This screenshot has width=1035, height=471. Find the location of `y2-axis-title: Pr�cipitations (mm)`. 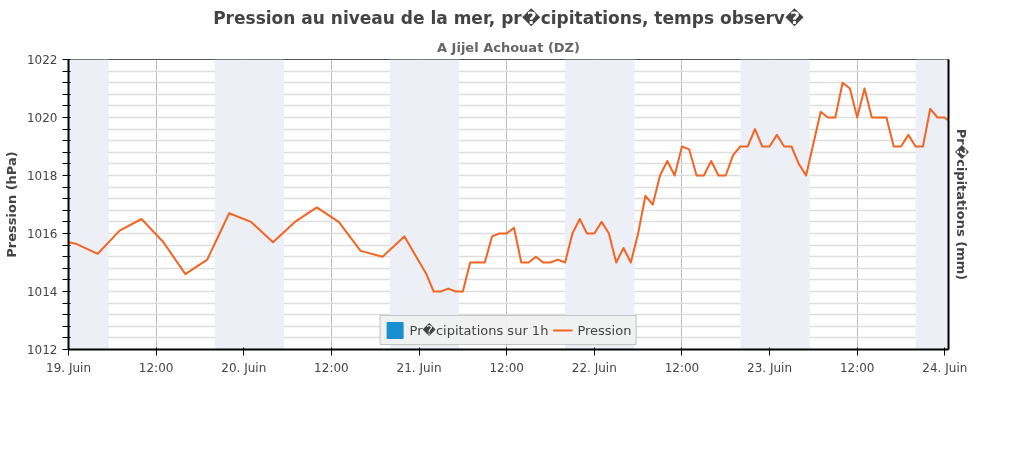

y2-axis-title: Pr�cipitations (mm) is located at coordinates (961, 204).